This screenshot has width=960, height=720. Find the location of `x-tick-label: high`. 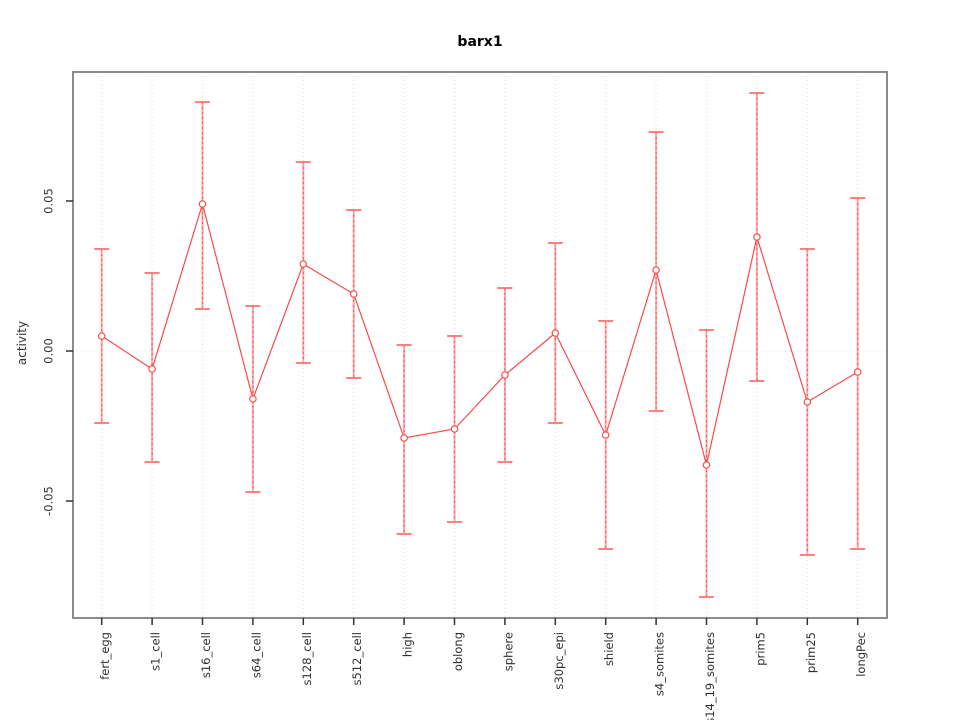

x-tick-label: high is located at coordinates (408, 644).